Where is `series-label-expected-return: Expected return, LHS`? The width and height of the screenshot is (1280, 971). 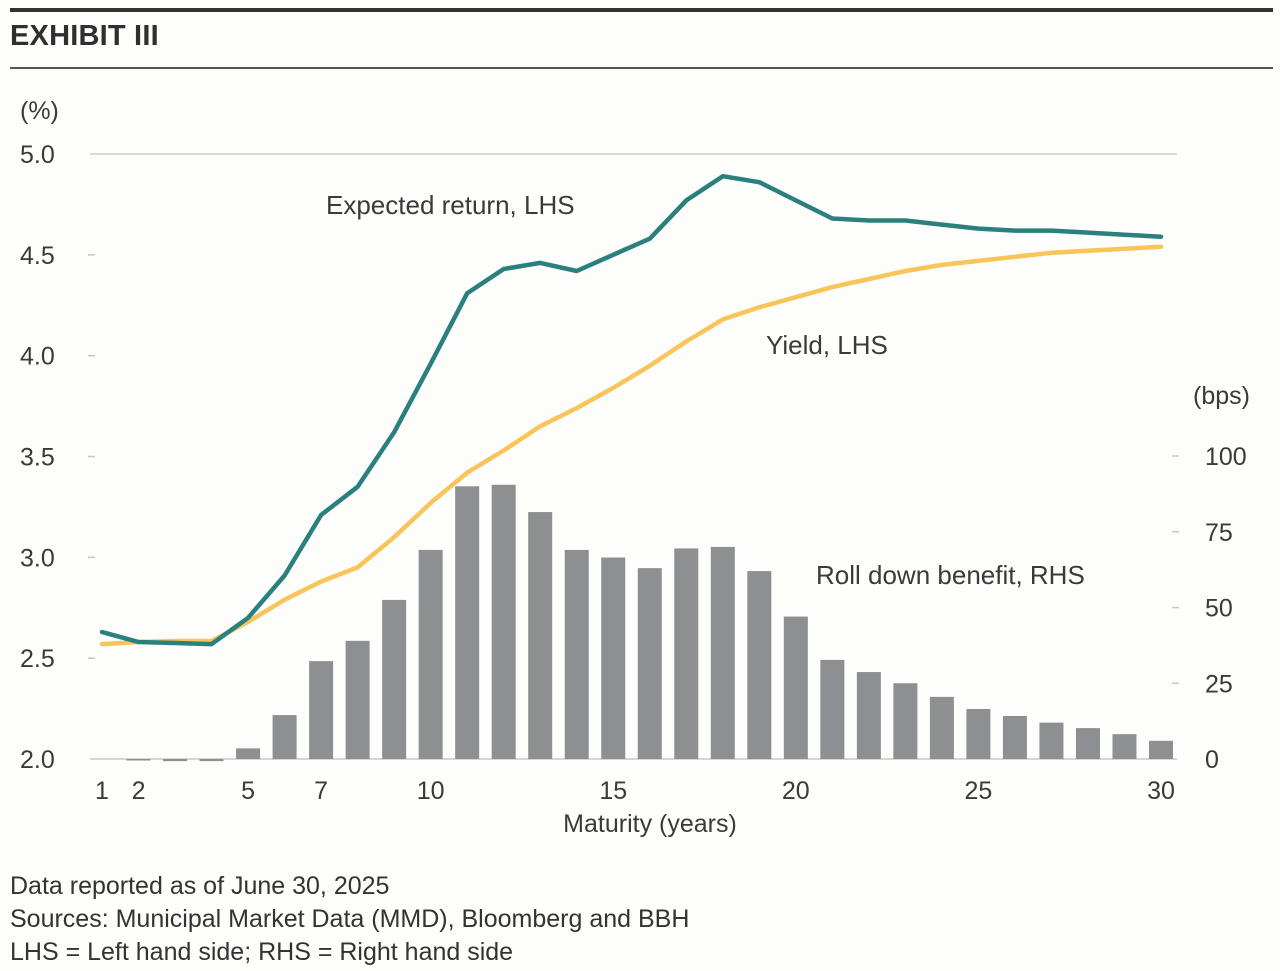 series-label-expected-return: Expected return, LHS is located at coordinates (450, 205).